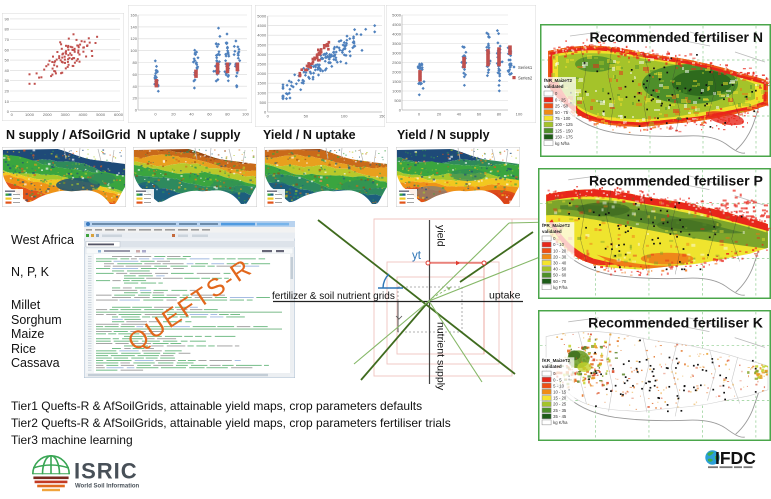 The height and width of the screenshot is (499, 771). What do you see at coordinates (7, 80) in the screenshot?
I see `svg-text: 30` at bounding box center [7, 80].